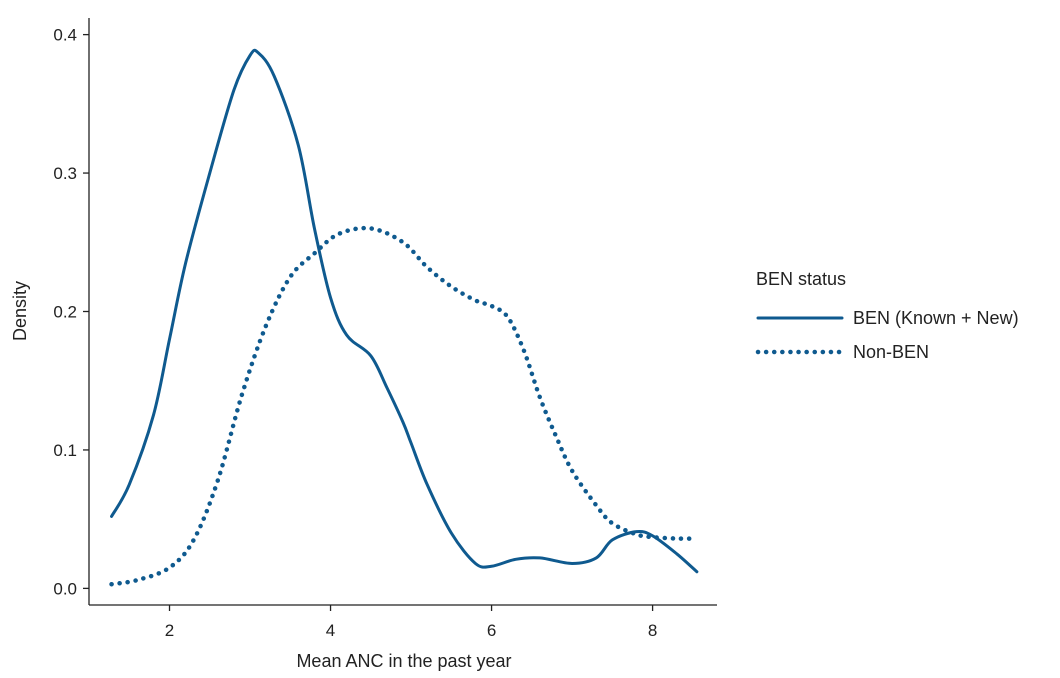 The height and width of the screenshot is (678, 1060). Describe the element at coordinates (936, 318) in the screenshot. I see `legend-label: BEN (Known + New)` at that location.